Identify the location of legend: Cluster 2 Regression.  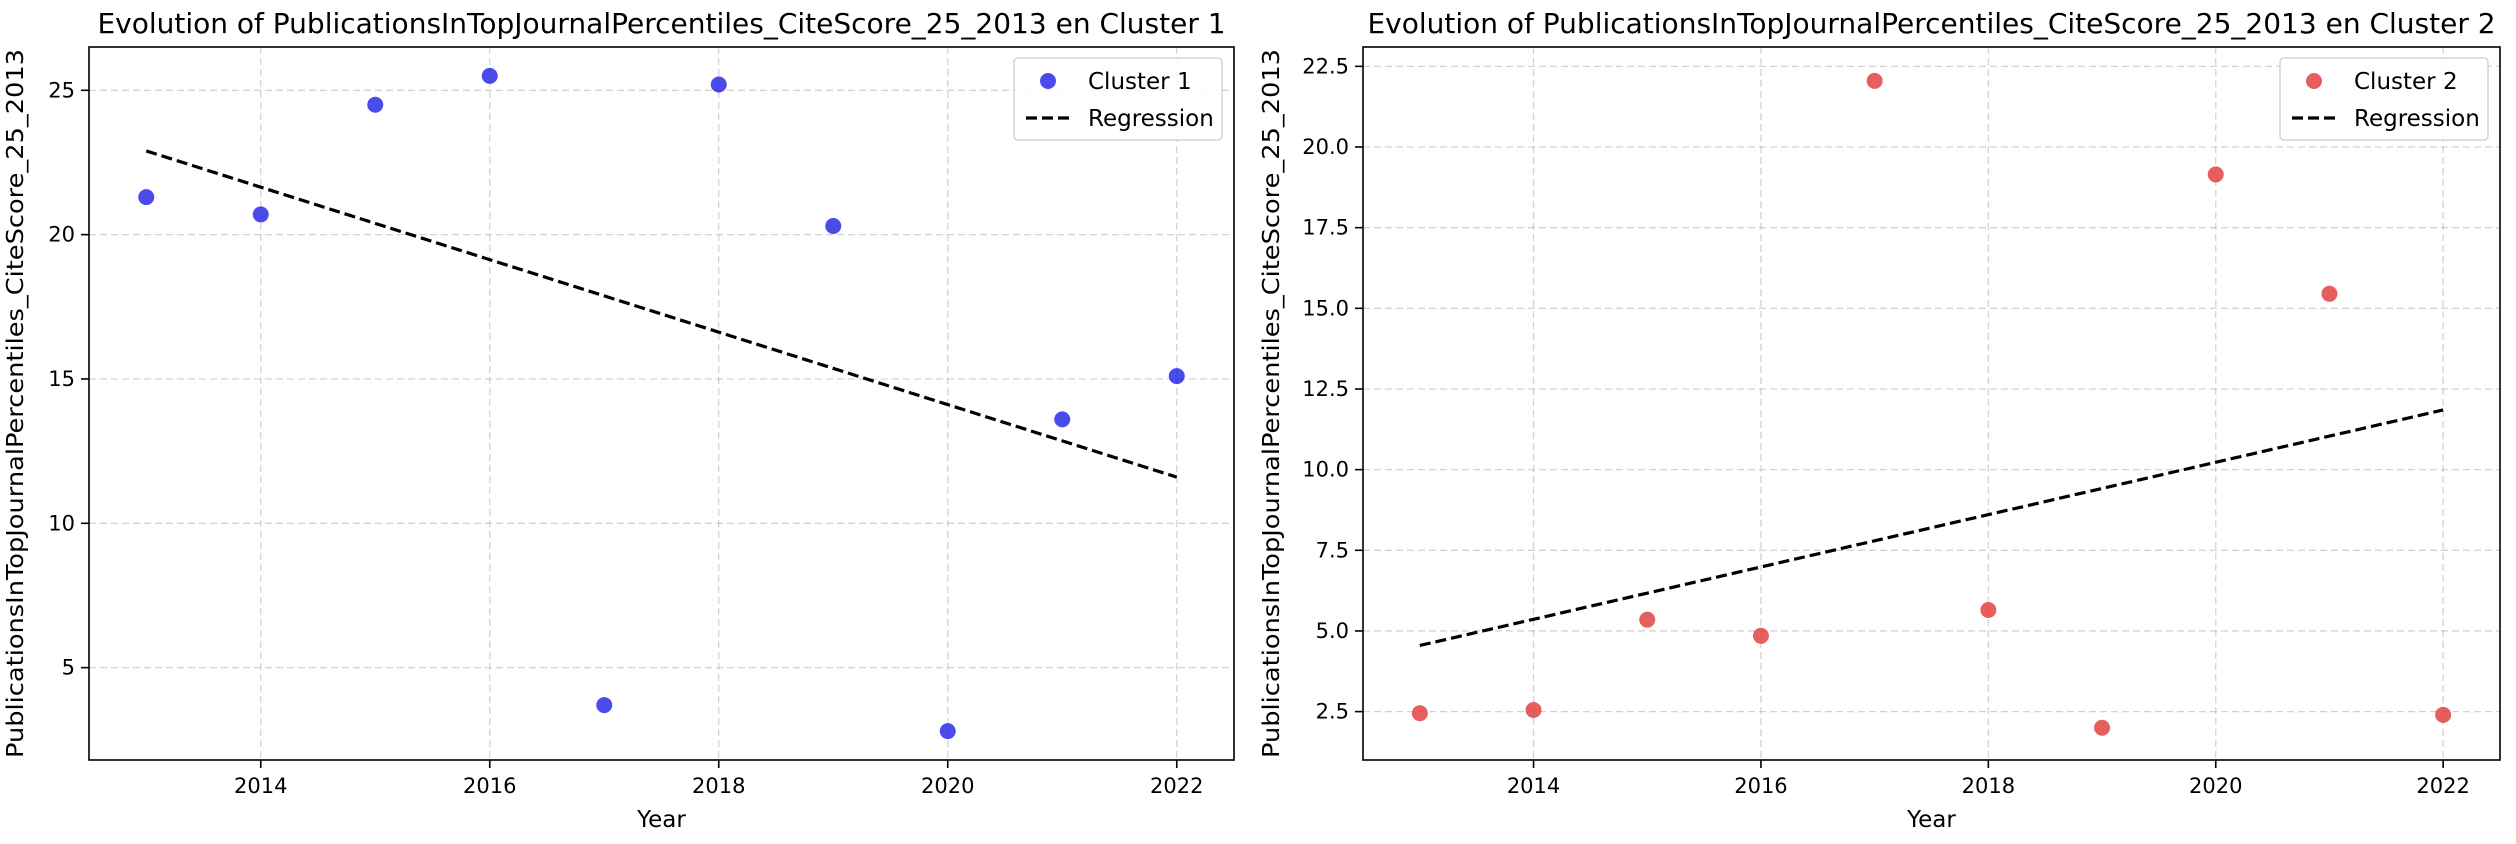
(2384, 99).